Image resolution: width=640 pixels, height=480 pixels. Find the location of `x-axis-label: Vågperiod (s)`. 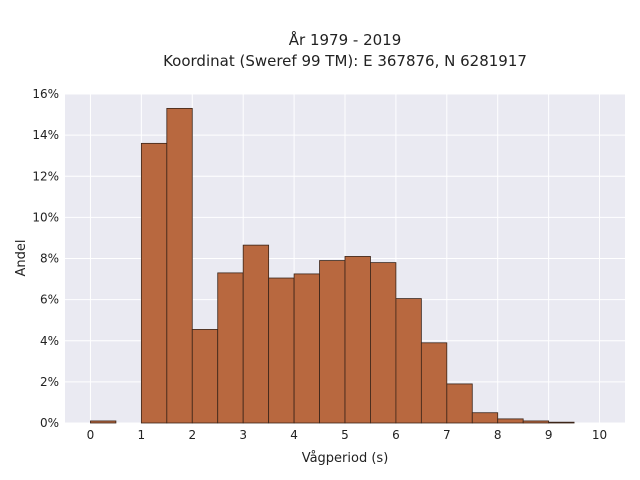

x-axis-label: Vågperiod (s) is located at coordinates (345, 458).